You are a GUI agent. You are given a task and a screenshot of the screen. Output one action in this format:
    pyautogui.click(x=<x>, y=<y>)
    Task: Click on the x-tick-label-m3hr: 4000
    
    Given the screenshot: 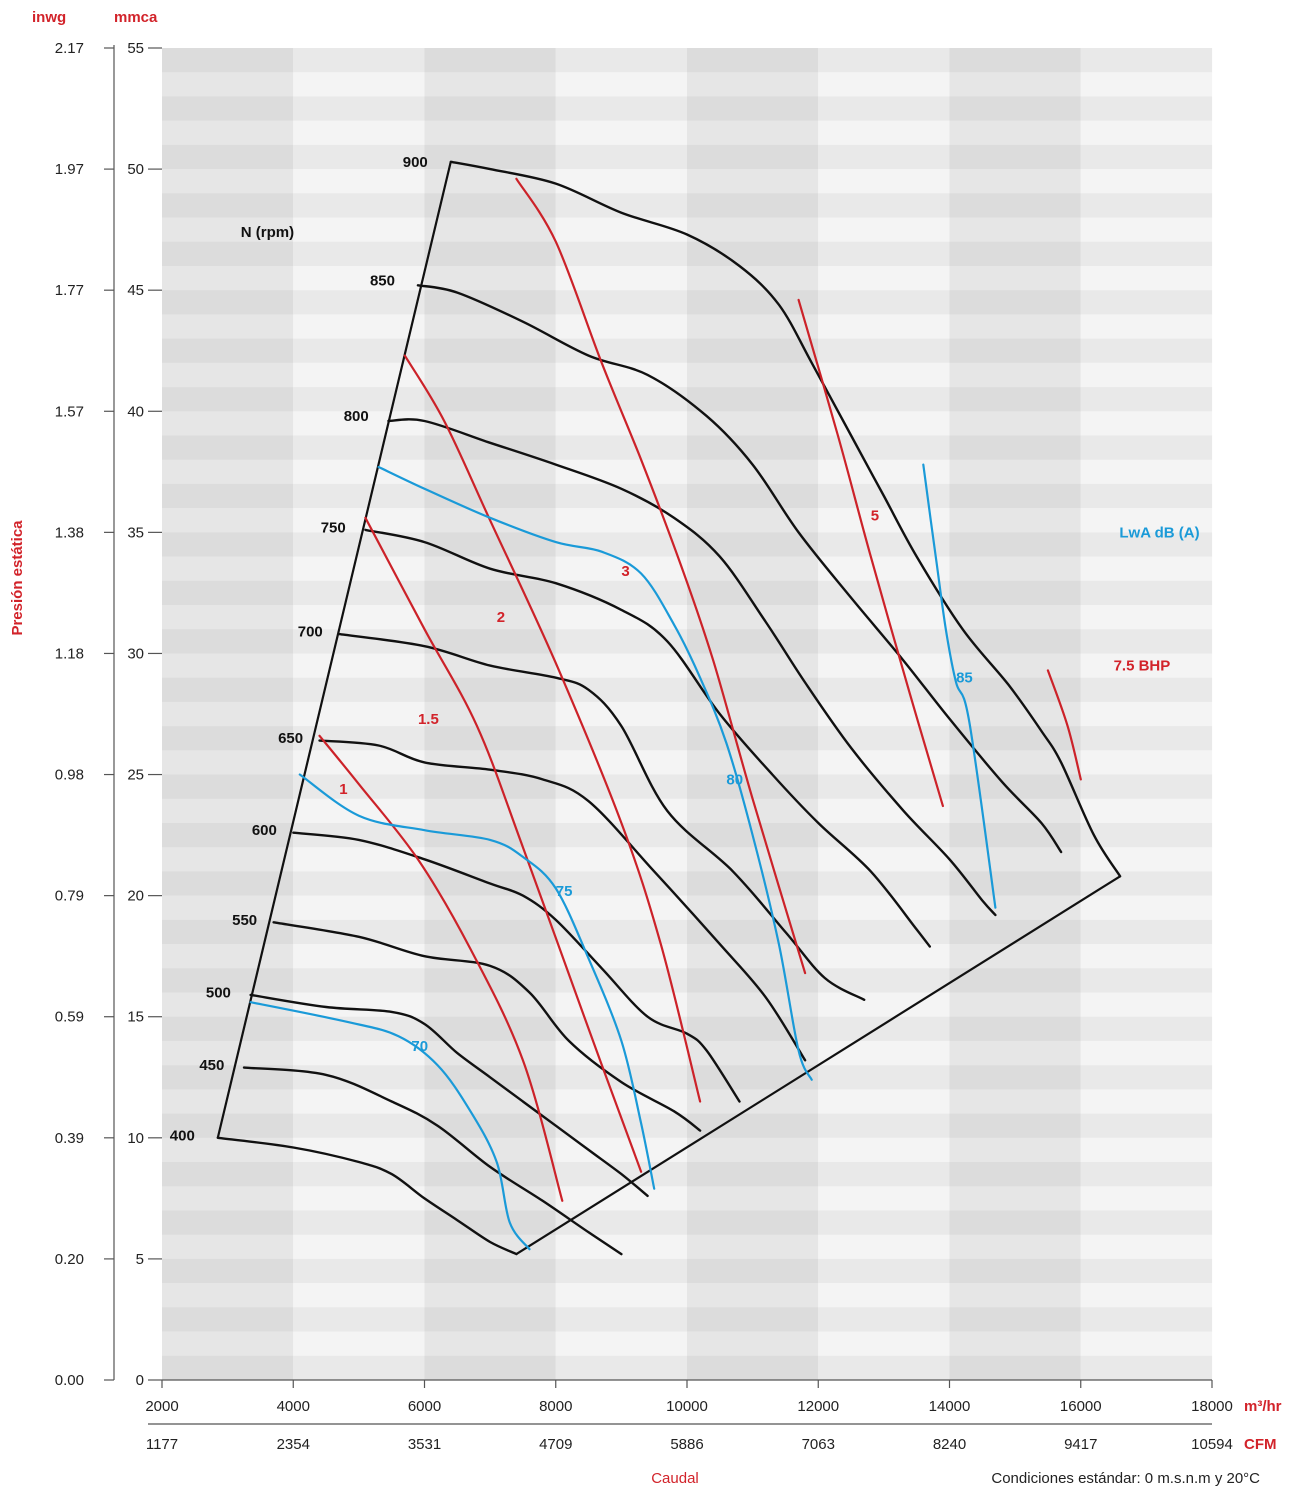 What is the action you would take?
    pyautogui.click(x=293, y=1406)
    